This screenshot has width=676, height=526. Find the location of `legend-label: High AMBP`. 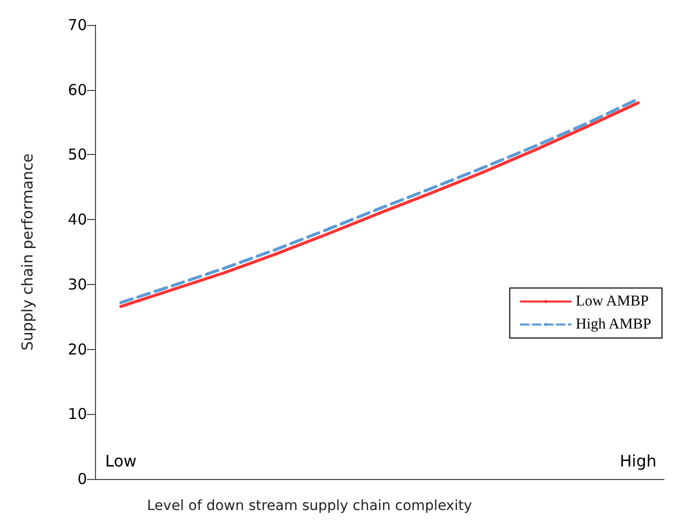

legend-label: High AMBP is located at coordinates (614, 324).